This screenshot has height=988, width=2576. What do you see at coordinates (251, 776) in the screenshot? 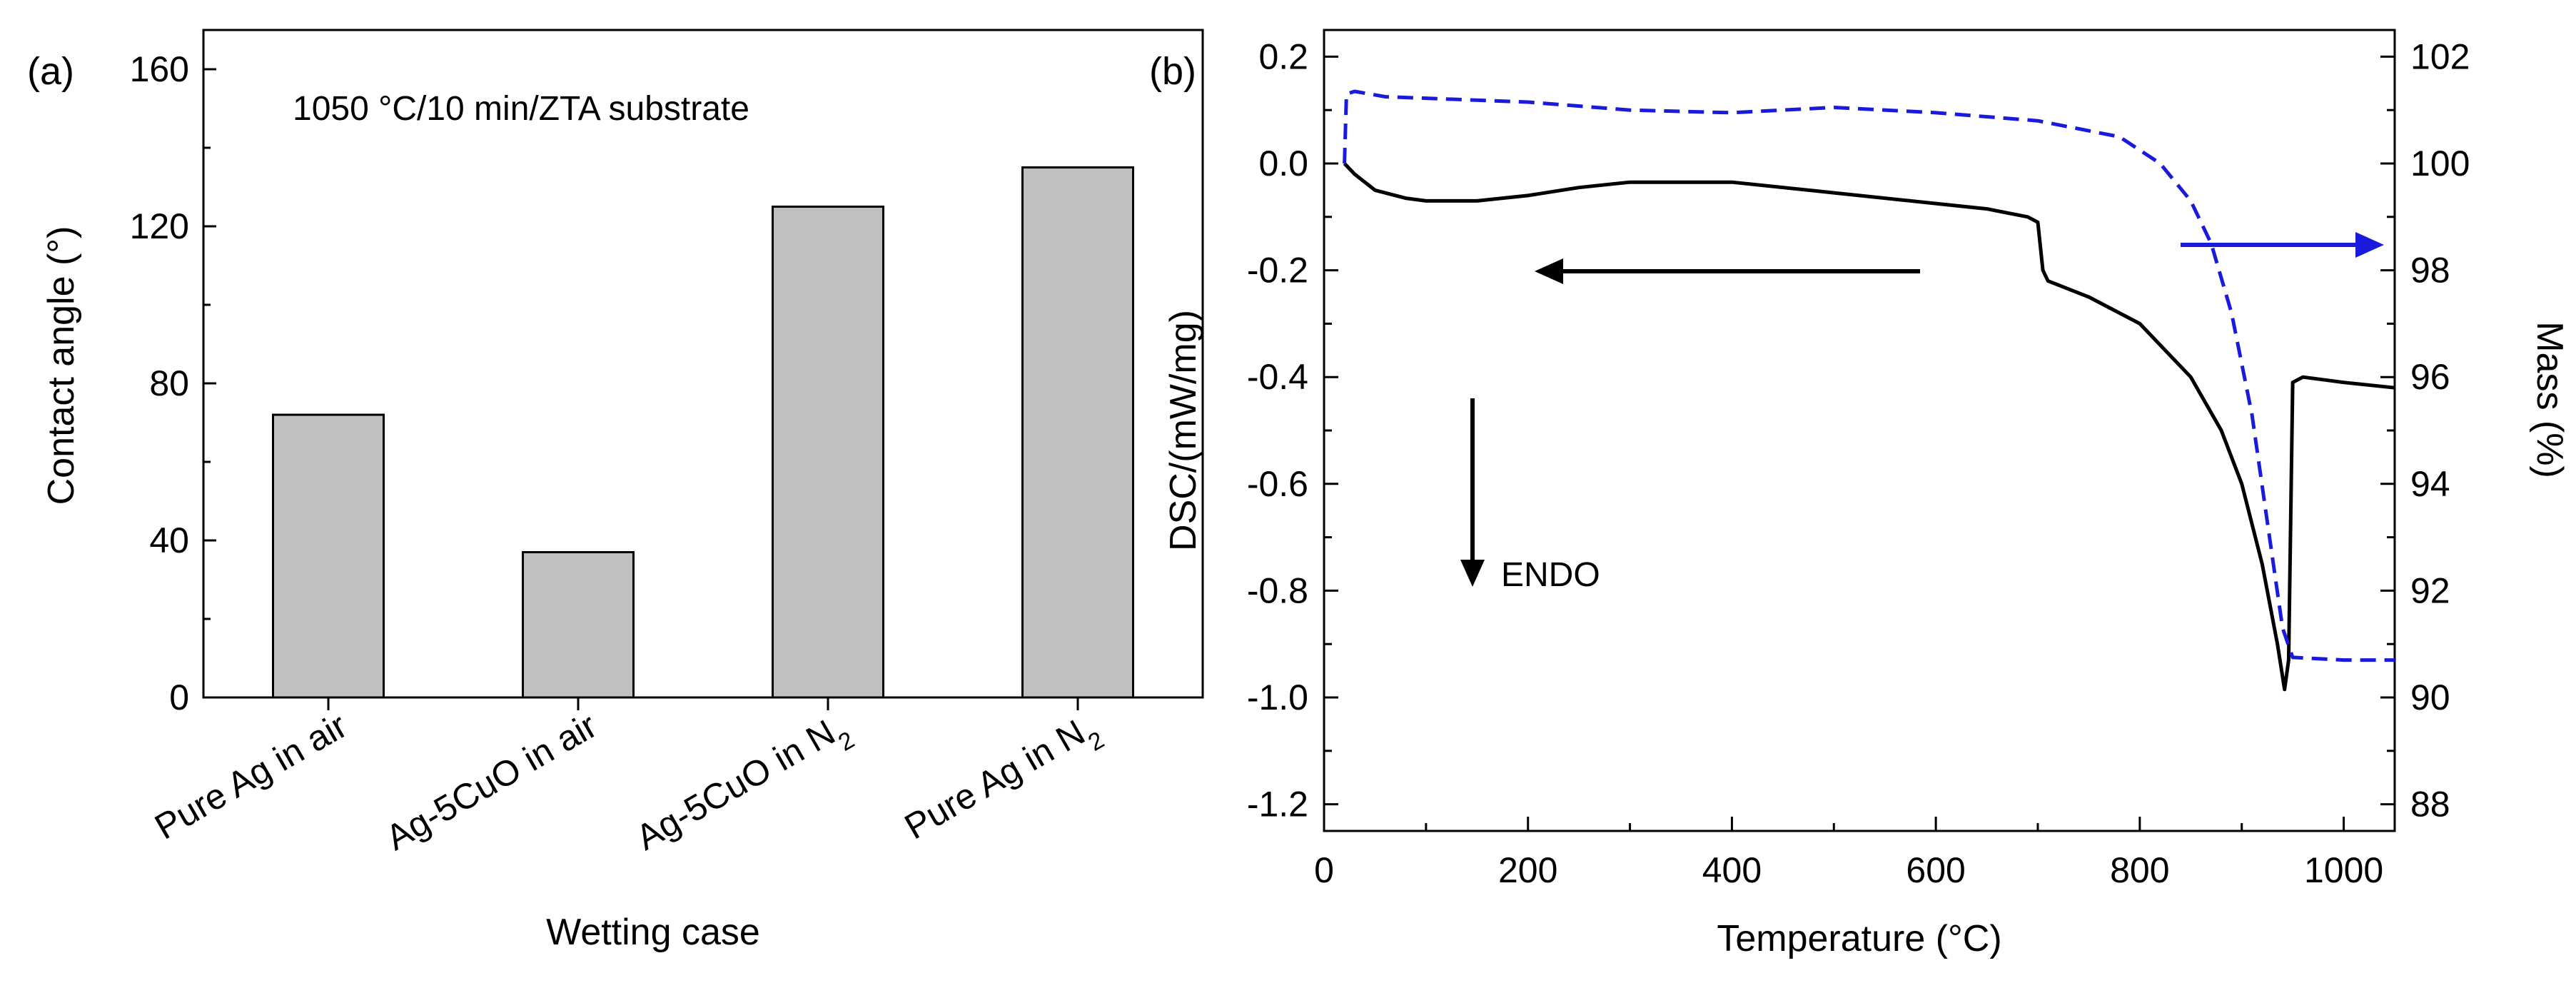
I see `x-tick-label: Pure Ag in air` at bounding box center [251, 776].